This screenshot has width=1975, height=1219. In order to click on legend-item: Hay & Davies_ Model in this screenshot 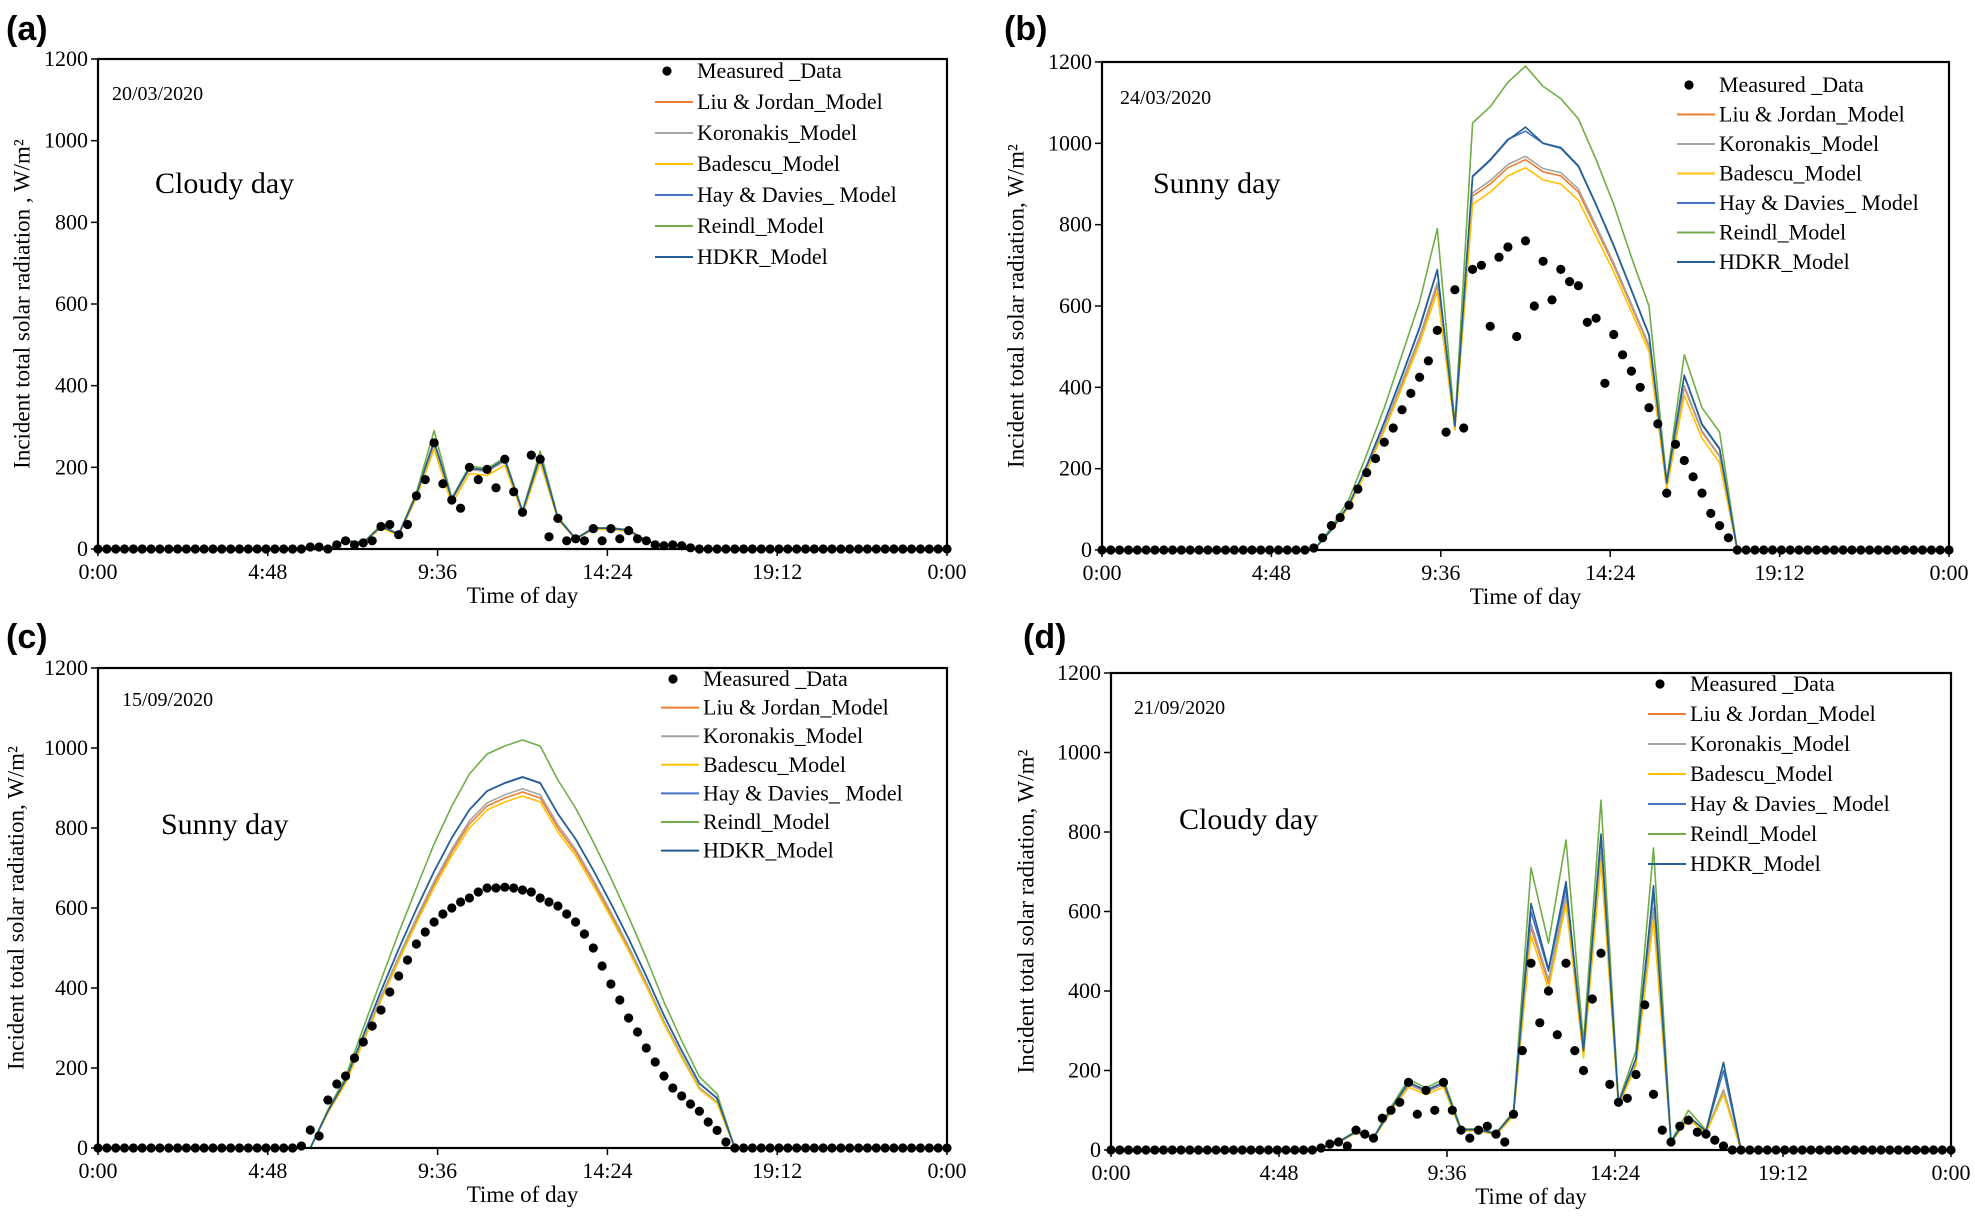, I will do `click(1798, 202)`.